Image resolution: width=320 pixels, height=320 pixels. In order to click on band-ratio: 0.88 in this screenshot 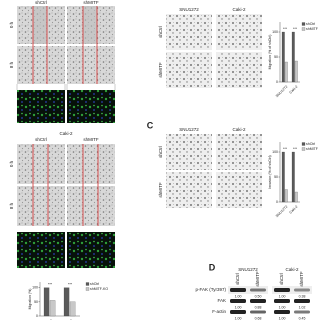, I will do `click(258, 307)`.